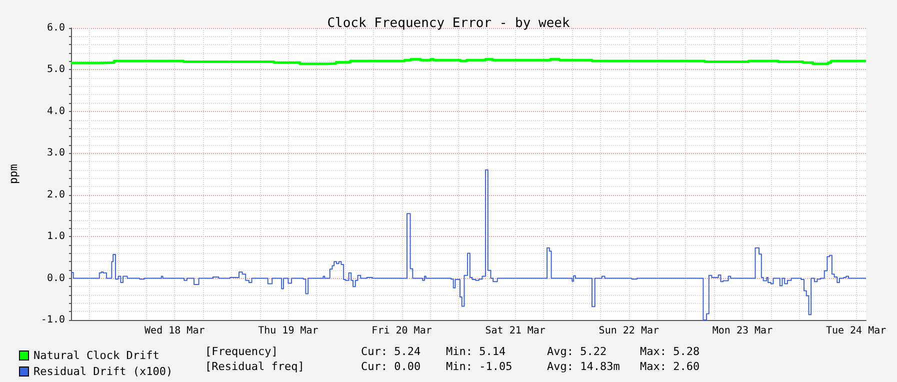 The image size is (897, 382). Describe the element at coordinates (13, 174) in the screenshot. I see `y-axis-title: ppm` at that location.